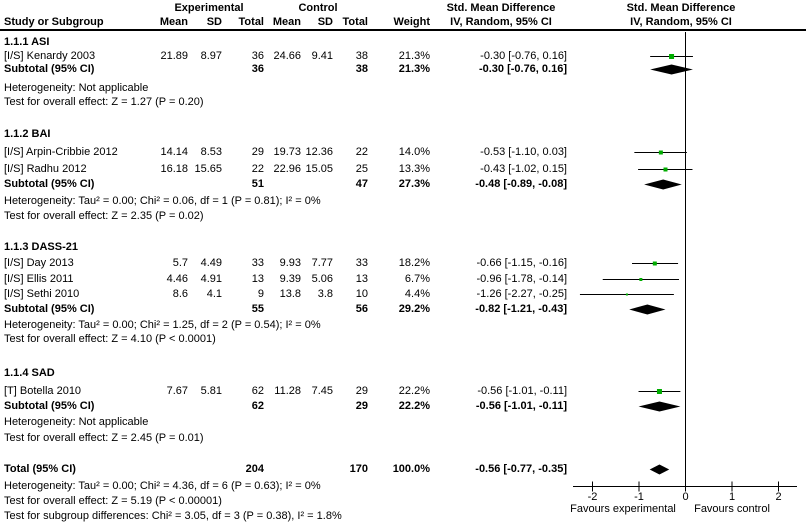 The image size is (806, 528). Describe the element at coordinates (257, 406) in the screenshot. I see `subtotal-total-exp: 62` at that location.